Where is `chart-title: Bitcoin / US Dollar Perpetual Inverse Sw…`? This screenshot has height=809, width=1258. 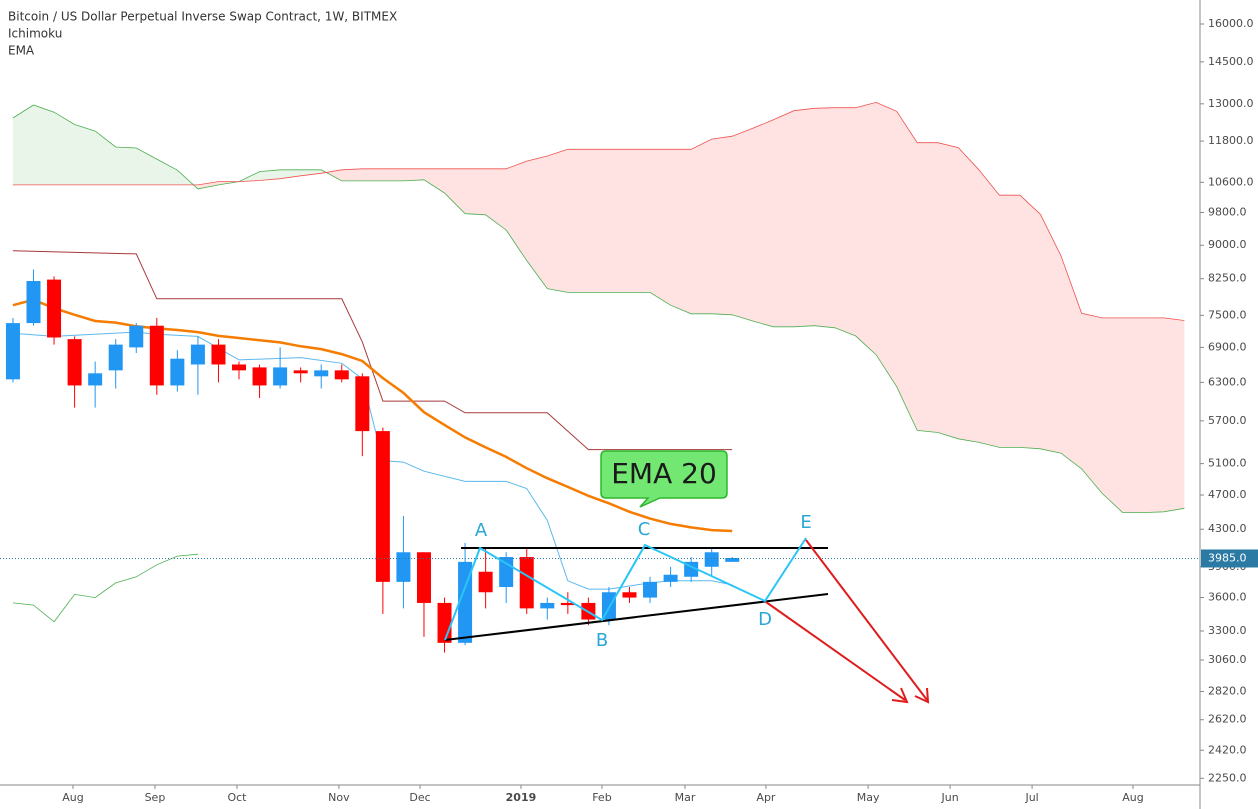 chart-title: Bitcoin / US Dollar Perpetual Inverse Sw… is located at coordinates (202, 17).